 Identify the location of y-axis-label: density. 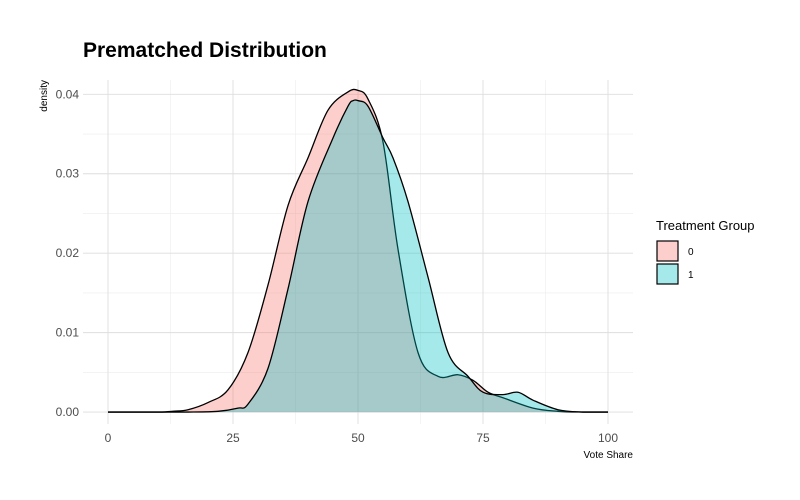
(44, 96).